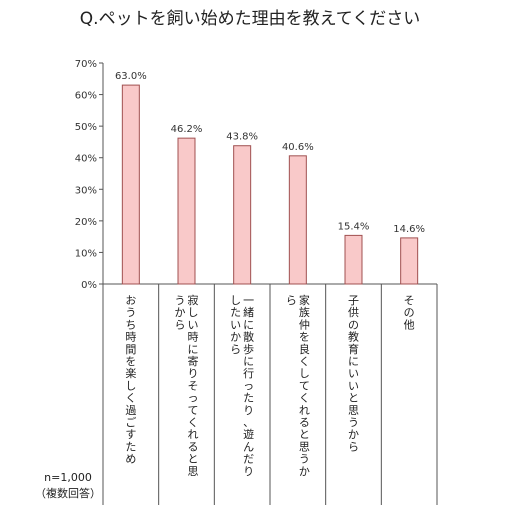 This screenshot has width=512, height=512. What do you see at coordinates (187, 129) in the screenshot?
I see `data-label: 46.2%` at bounding box center [187, 129].